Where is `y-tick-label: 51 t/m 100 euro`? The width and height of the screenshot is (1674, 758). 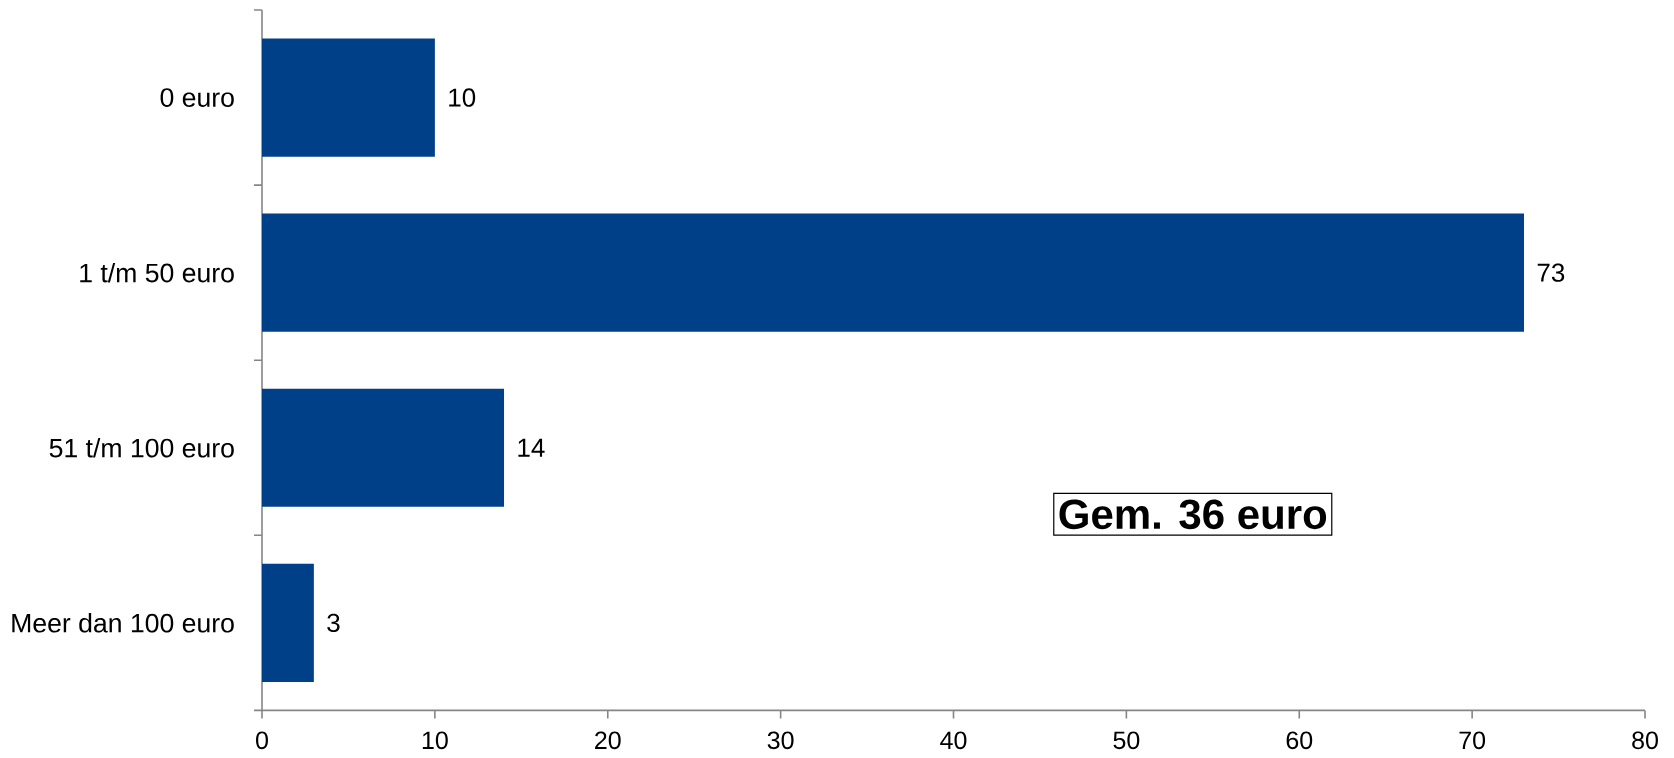 y-tick-label: 51 t/m 100 euro is located at coordinates (141, 447).